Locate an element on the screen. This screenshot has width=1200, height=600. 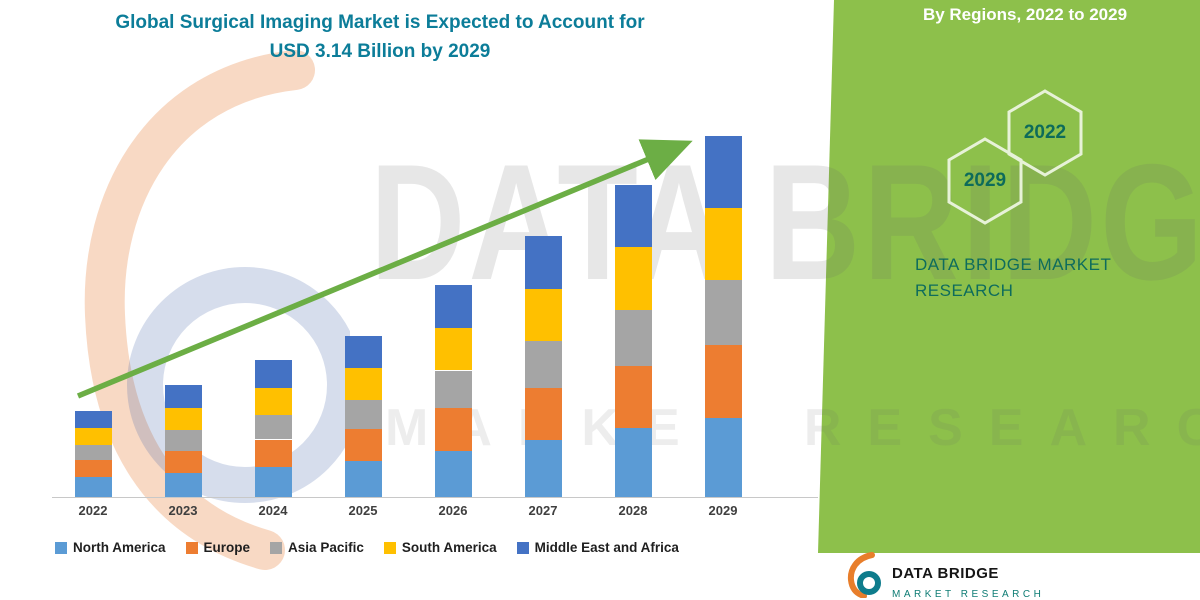
legend-item: Europe is located at coordinates (218, 547).